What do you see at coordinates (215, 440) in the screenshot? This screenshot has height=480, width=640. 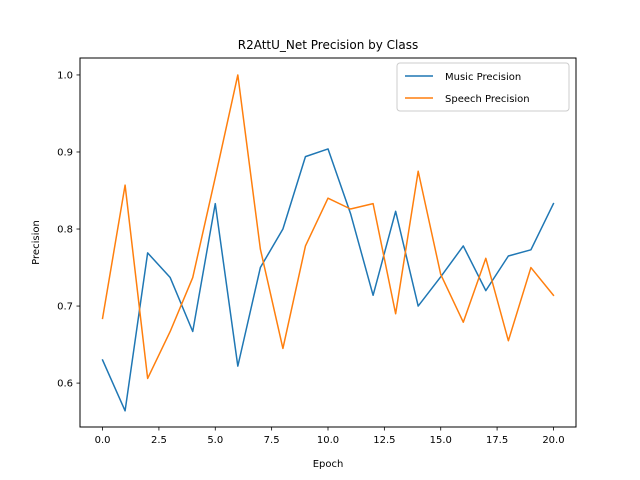 I see `x-tick-label: 5.0` at bounding box center [215, 440].